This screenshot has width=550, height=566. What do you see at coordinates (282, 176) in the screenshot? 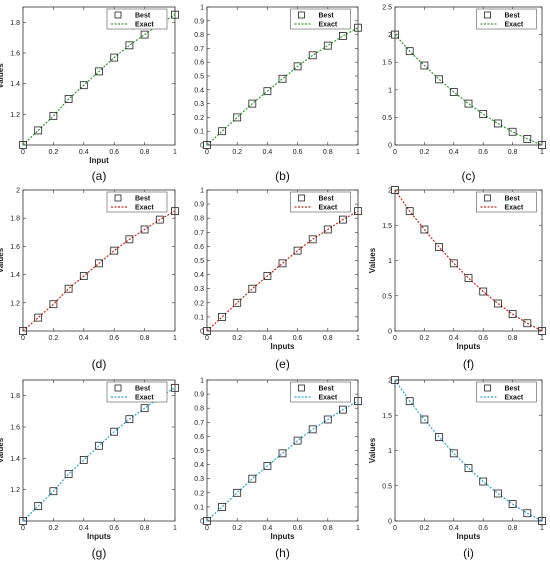
I see `panel-label: (b)` at bounding box center [282, 176].